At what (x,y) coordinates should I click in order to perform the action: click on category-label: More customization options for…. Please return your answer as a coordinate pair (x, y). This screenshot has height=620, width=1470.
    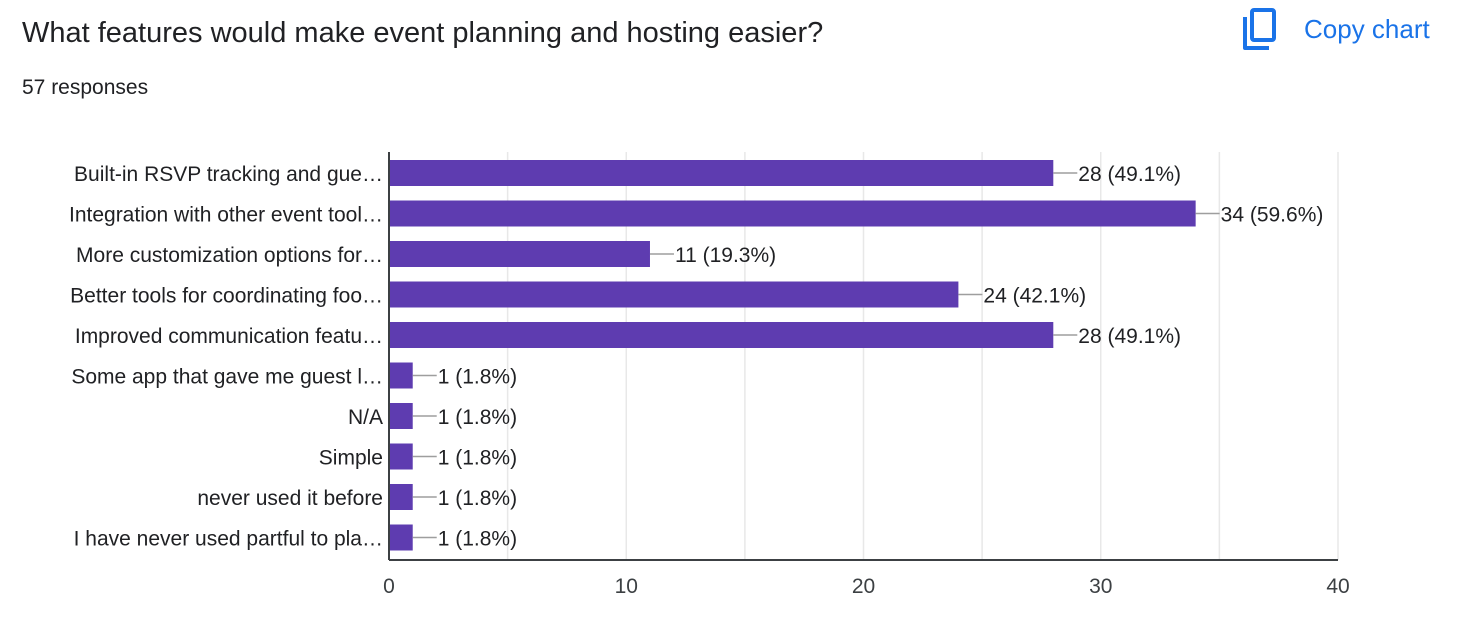
    Looking at the image, I should click on (229, 255).